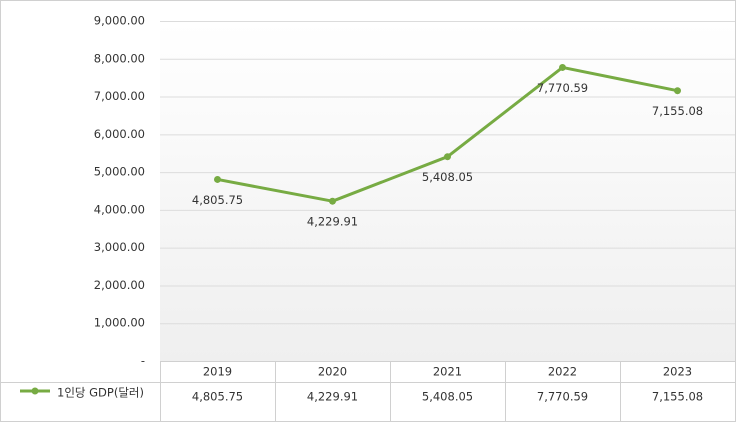  I want to click on y-tick-label: 6,000.00, so click(119, 134).